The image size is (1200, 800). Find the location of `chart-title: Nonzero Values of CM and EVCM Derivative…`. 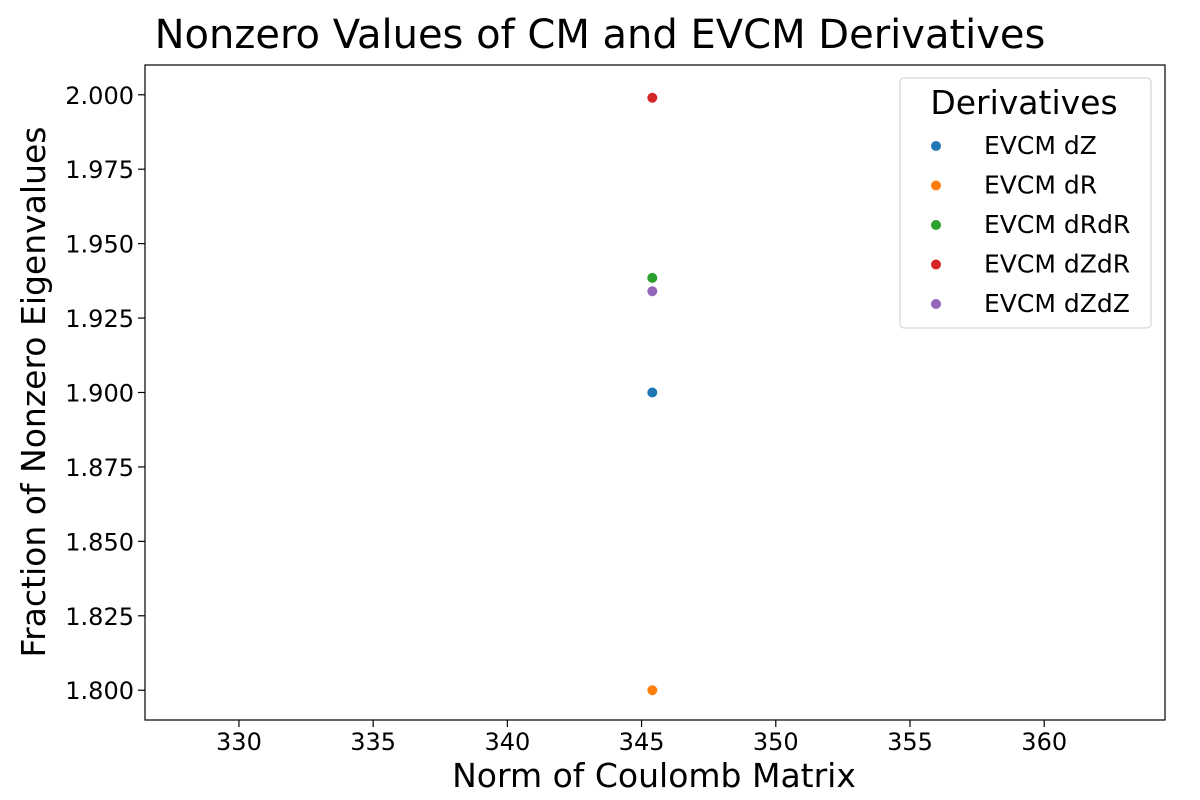

chart-title: Nonzero Values of CM and EVCM Derivative… is located at coordinates (600, 35).